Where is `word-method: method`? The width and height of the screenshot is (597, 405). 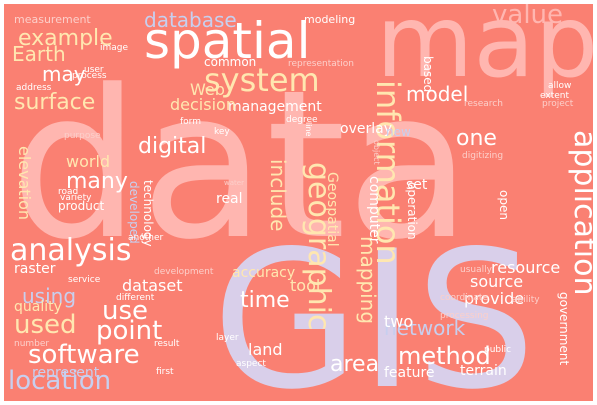
word-method: method is located at coordinates (444, 356).